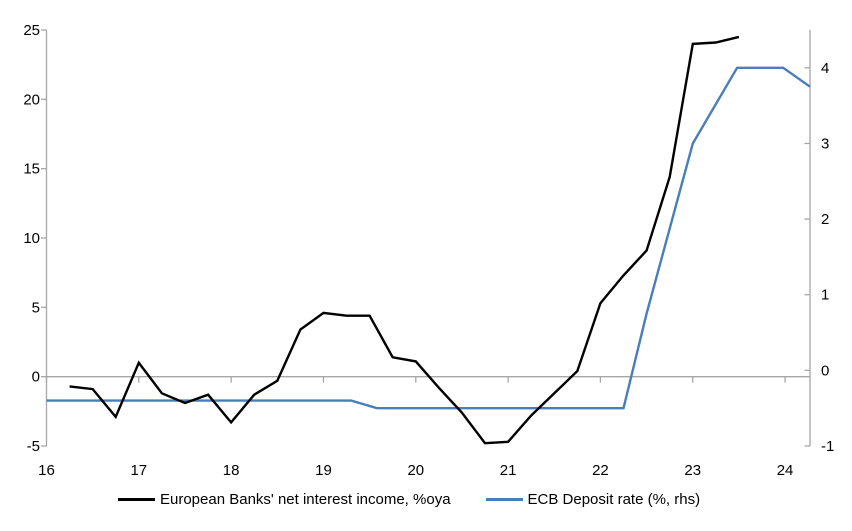  I want to click on right-axis-tick-label: -1, so click(827, 446).